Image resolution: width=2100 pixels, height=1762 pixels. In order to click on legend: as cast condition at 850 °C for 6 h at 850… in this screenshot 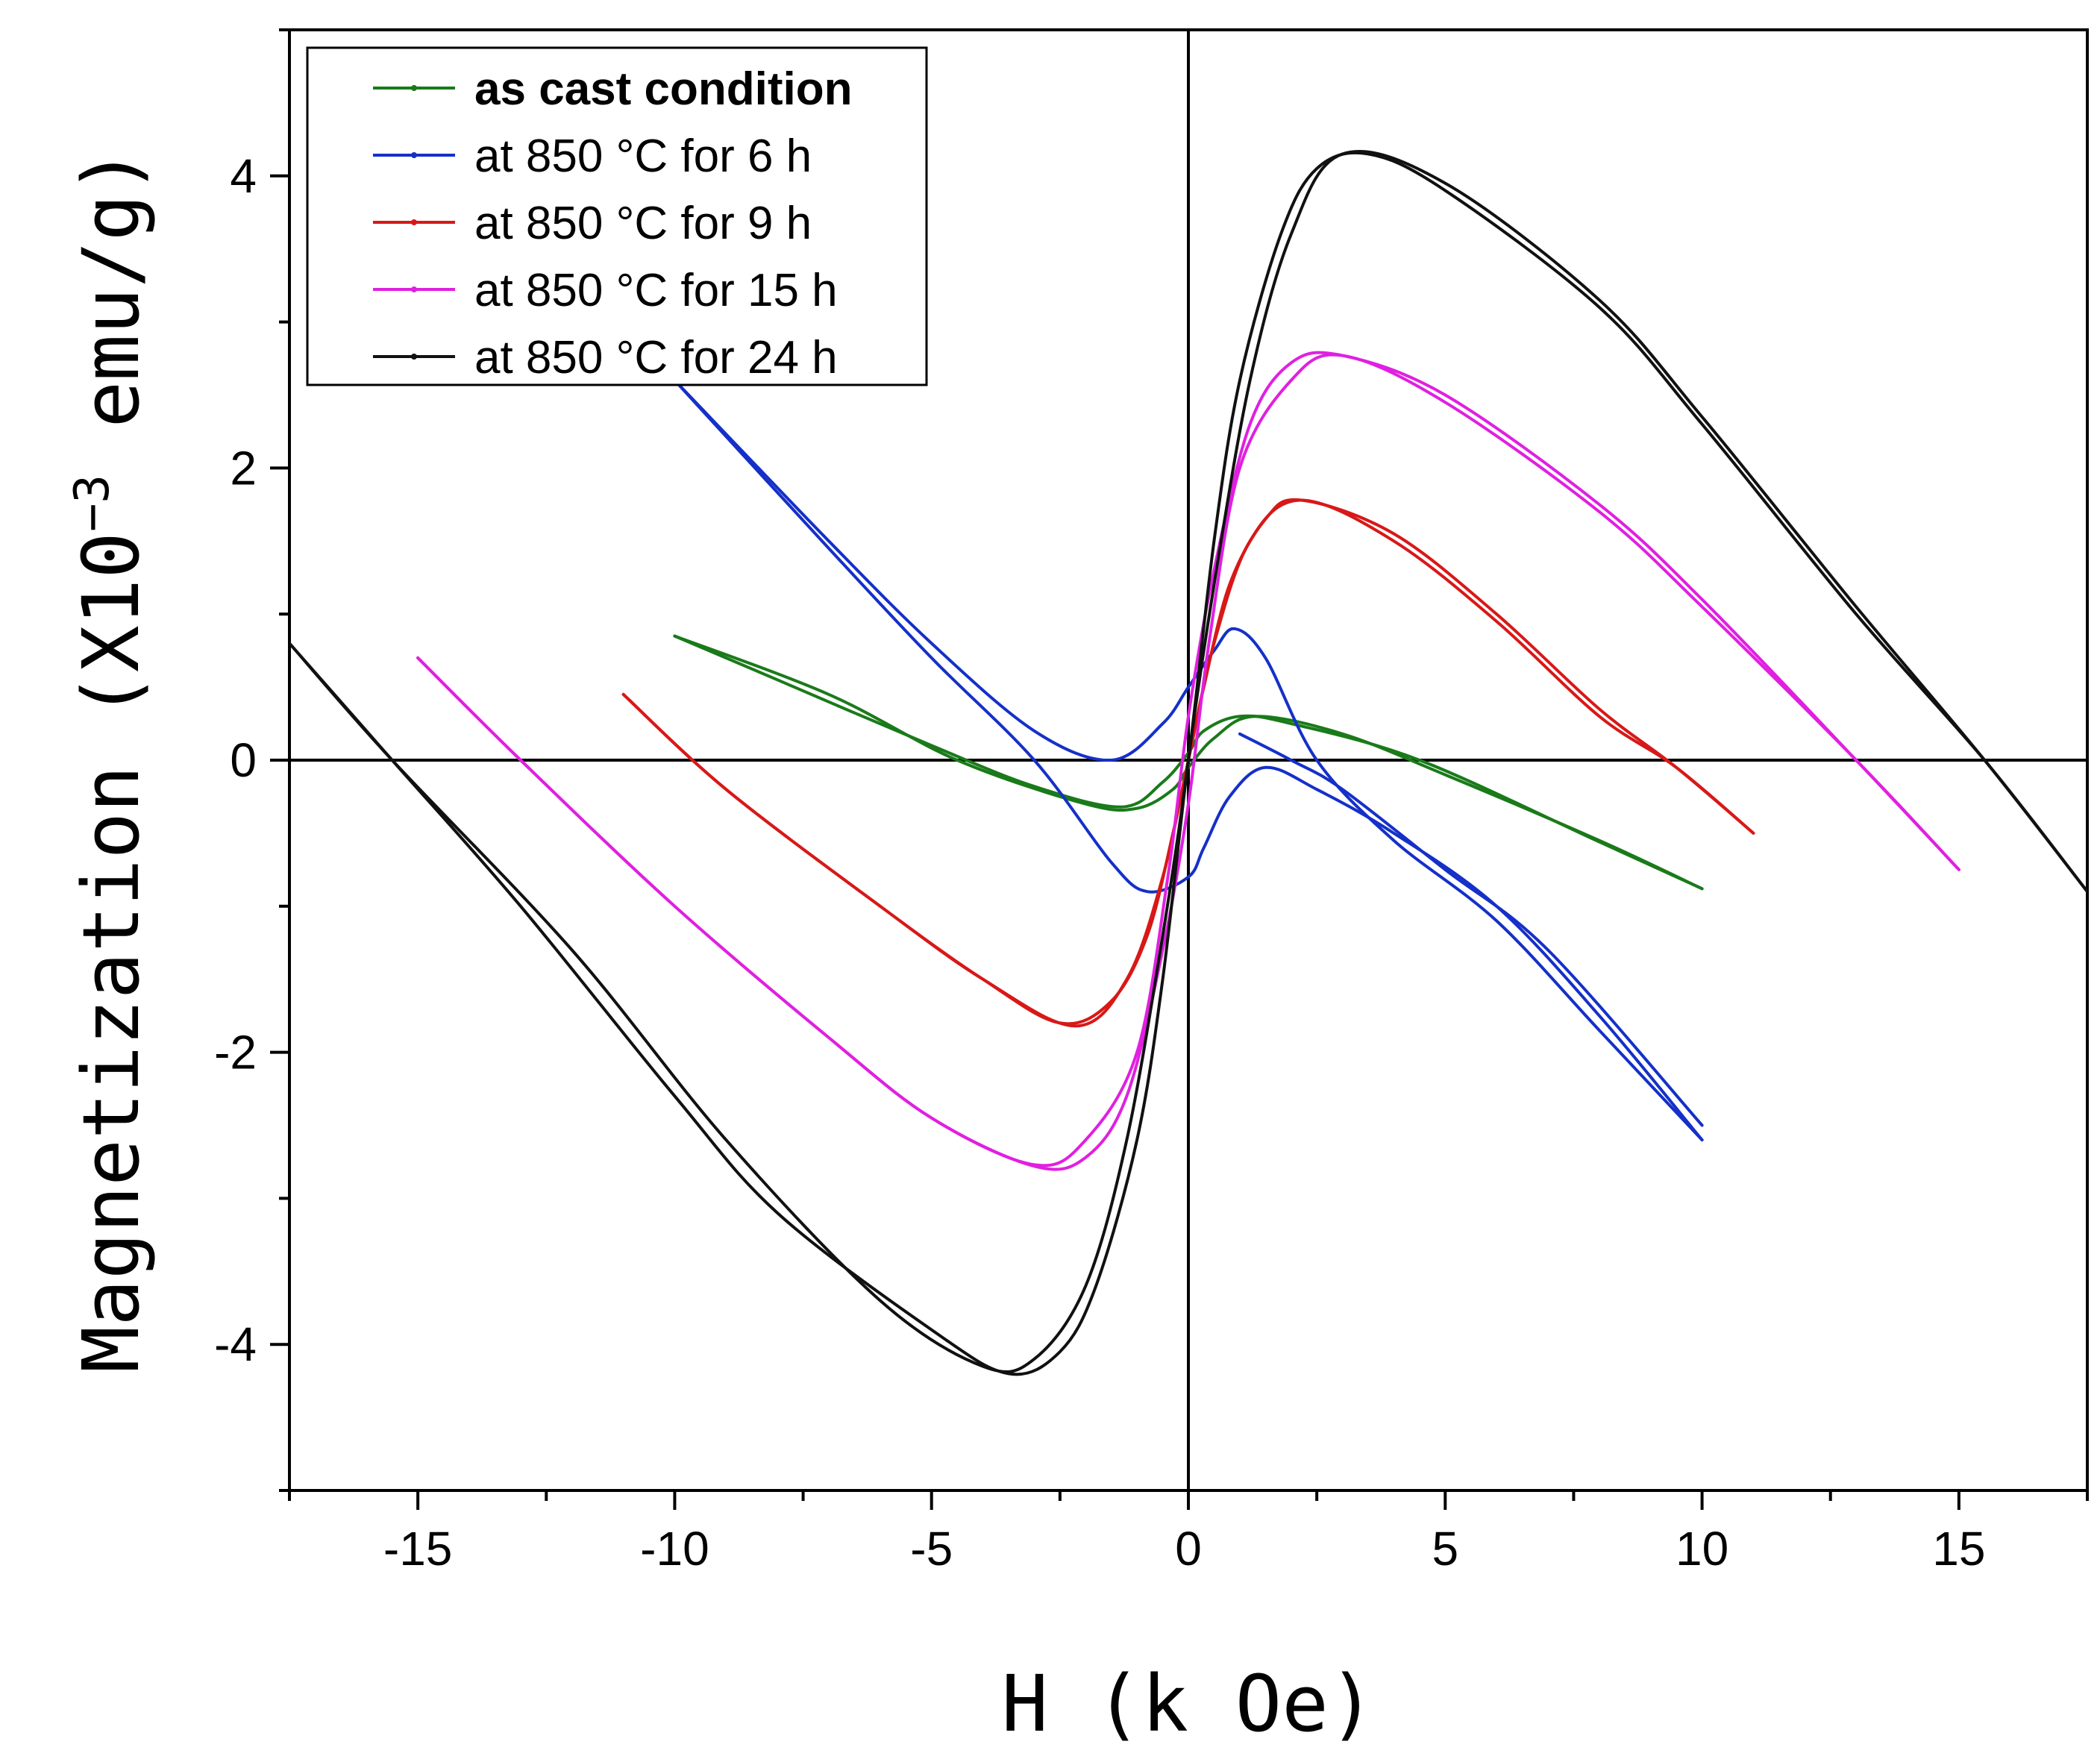, I will do `click(617, 216)`.